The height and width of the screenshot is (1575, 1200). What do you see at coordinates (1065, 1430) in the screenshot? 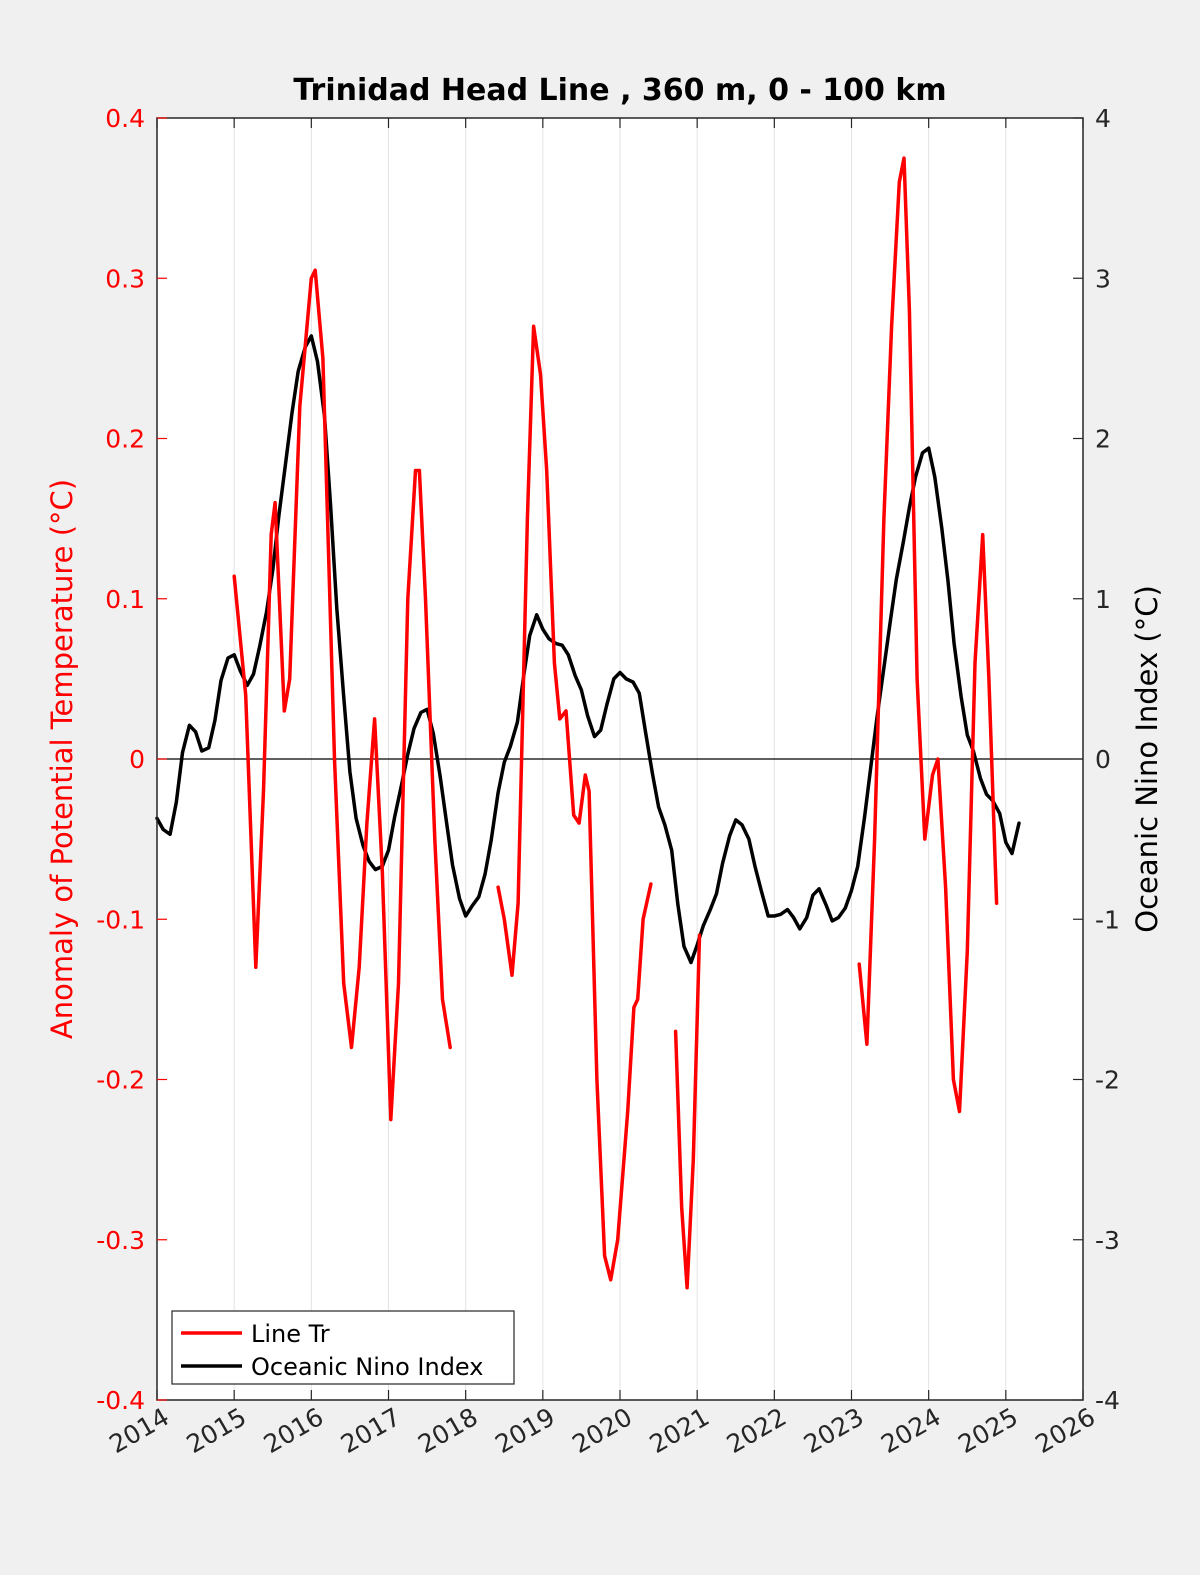
I see `x-tick-label: 2026` at bounding box center [1065, 1430].